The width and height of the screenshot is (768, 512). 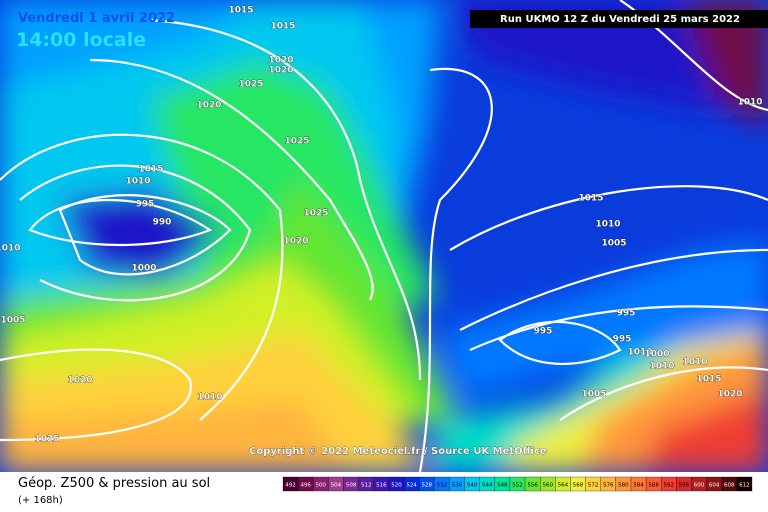 I want to click on legend-swatch, so click(x=744, y=484).